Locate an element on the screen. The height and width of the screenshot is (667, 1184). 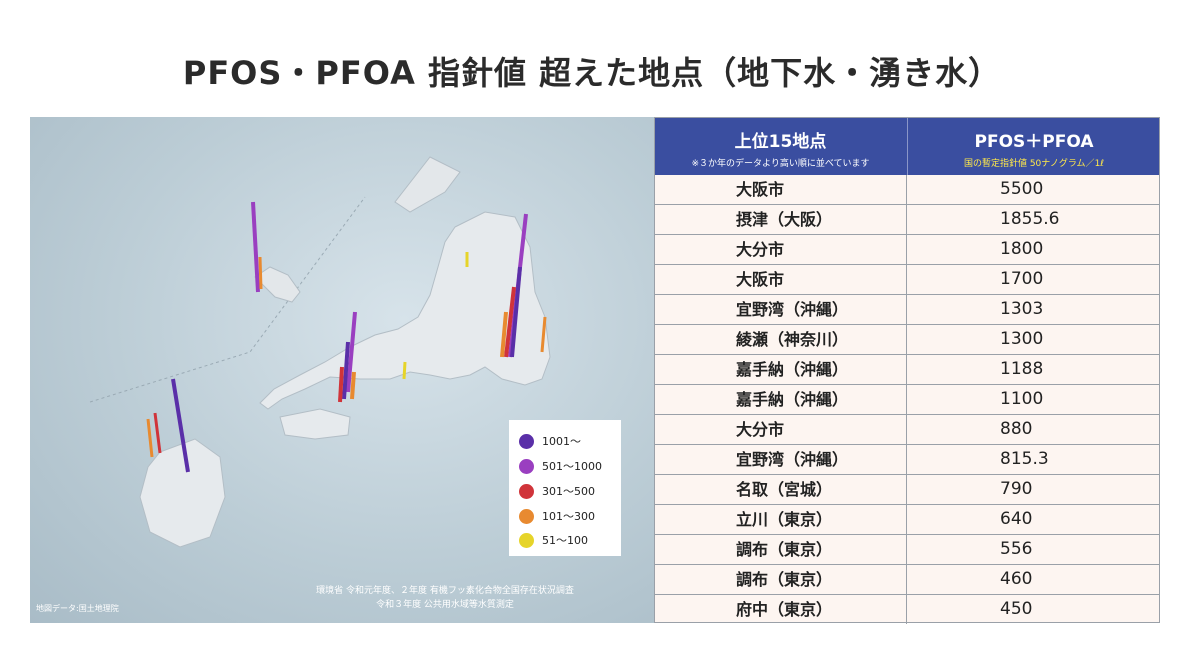
place-cell: 綾瀬（神奈川） is located at coordinates (780, 339).